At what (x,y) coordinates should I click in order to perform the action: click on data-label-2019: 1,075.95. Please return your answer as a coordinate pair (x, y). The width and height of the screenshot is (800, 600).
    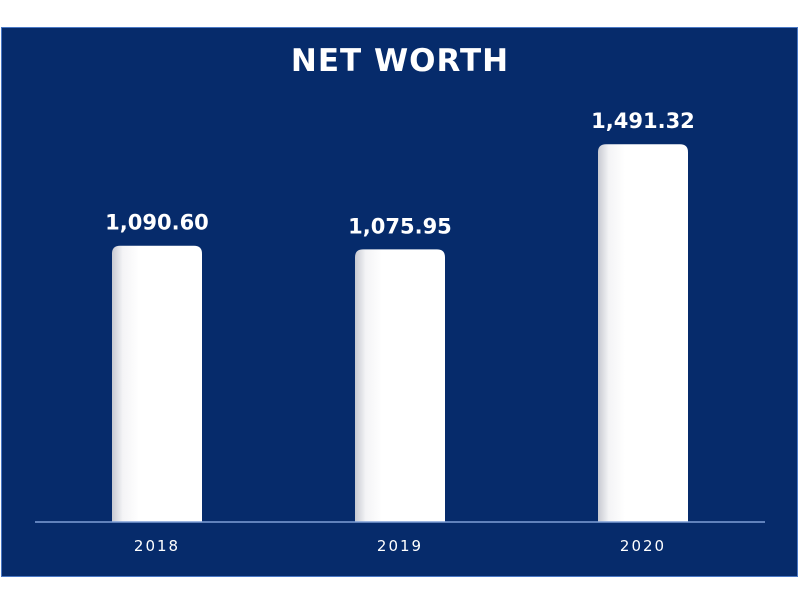
    Looking at the image, I should click on (400, 226).